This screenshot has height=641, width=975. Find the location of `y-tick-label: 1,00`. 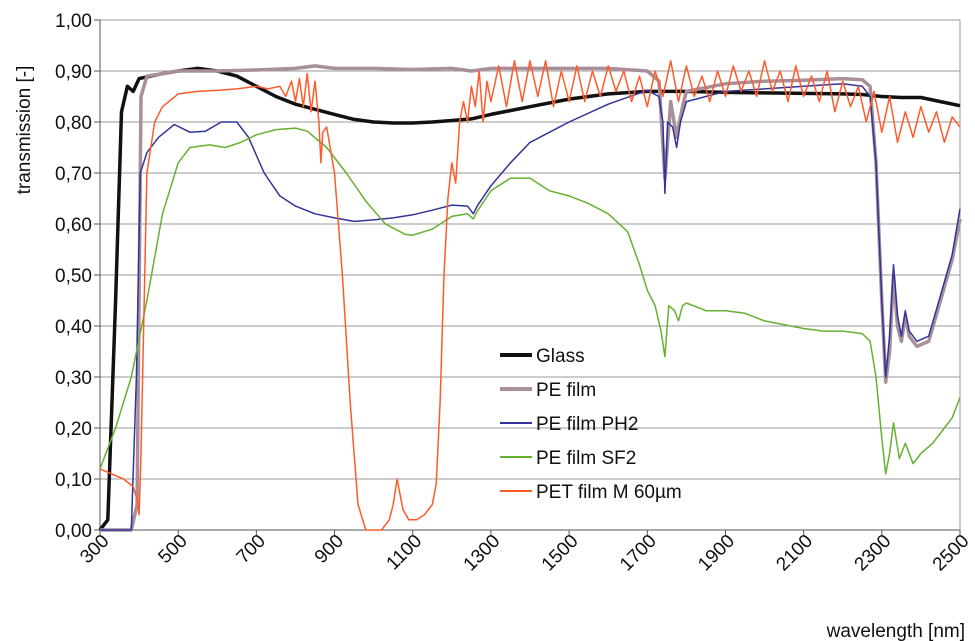

y-tick-label: 1,00 is located at coordinates (73, 21).